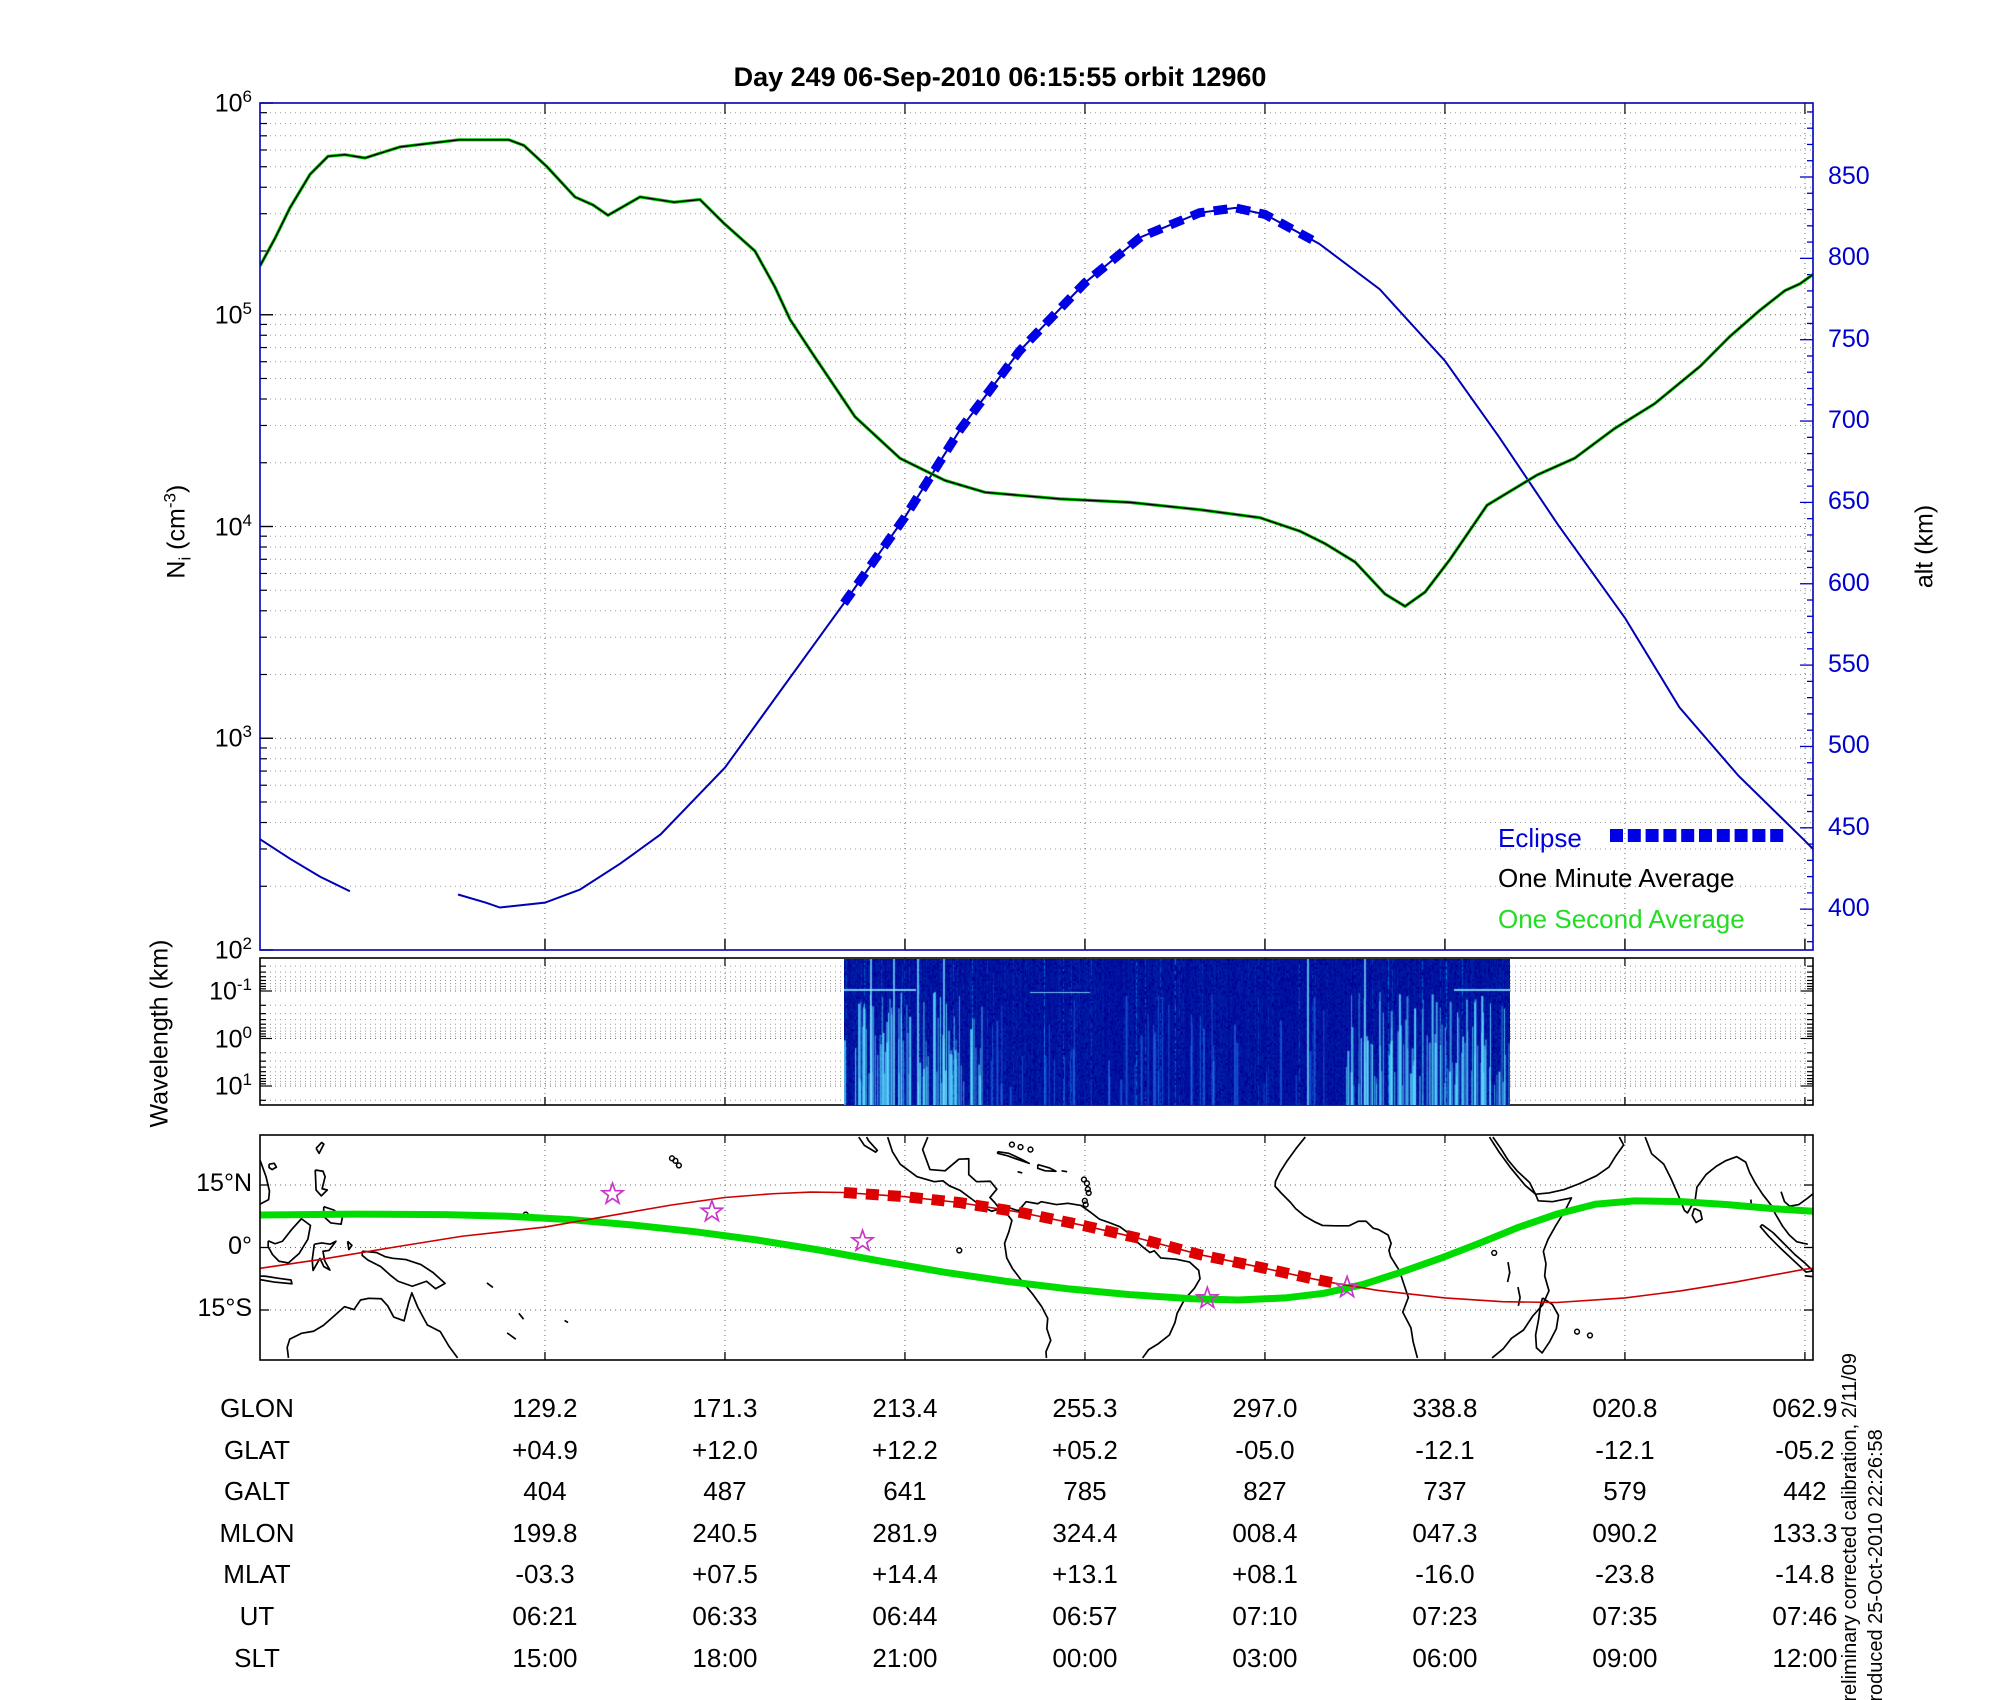 This screenshot has height=1700, width=2000. Describe the element at coordinates (1532, 1247) in the screenshot. I see `coastline-africa_east` at that location.